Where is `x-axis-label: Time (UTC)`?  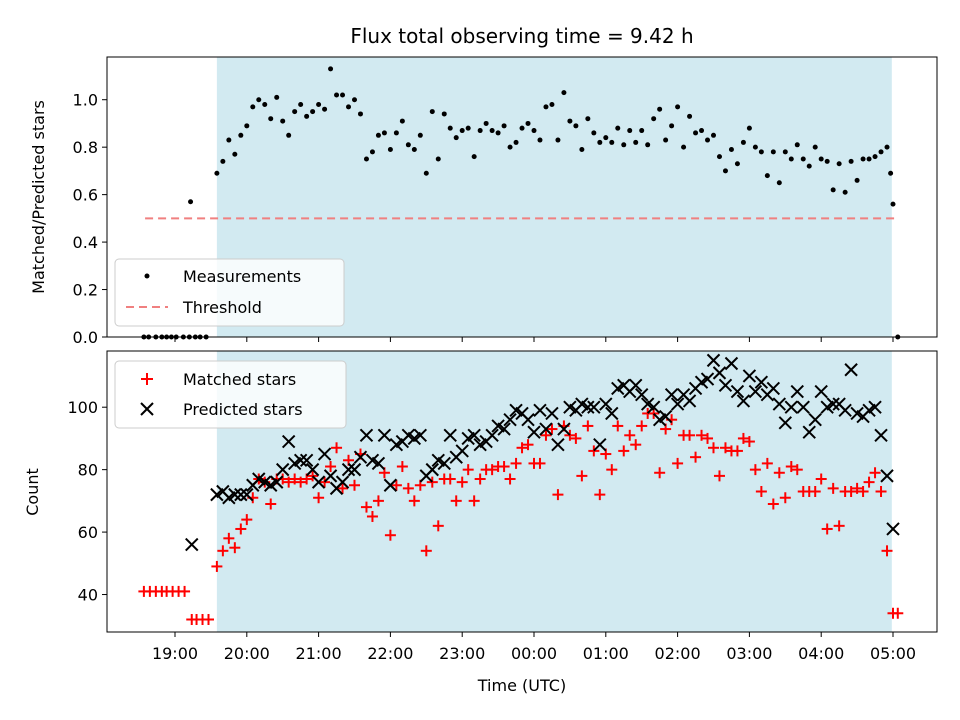 x-axis-label: Time (UTC) is located at coordinates (521, 685).